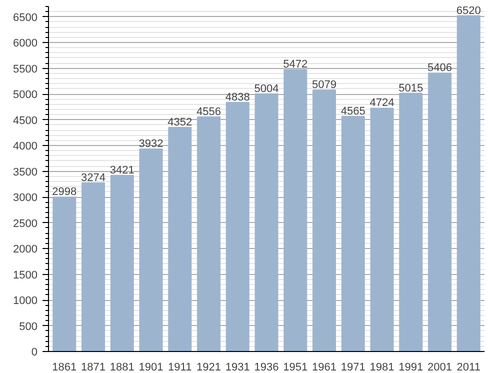  I want to click on y-tick-label: 5000, so click(25, 95).